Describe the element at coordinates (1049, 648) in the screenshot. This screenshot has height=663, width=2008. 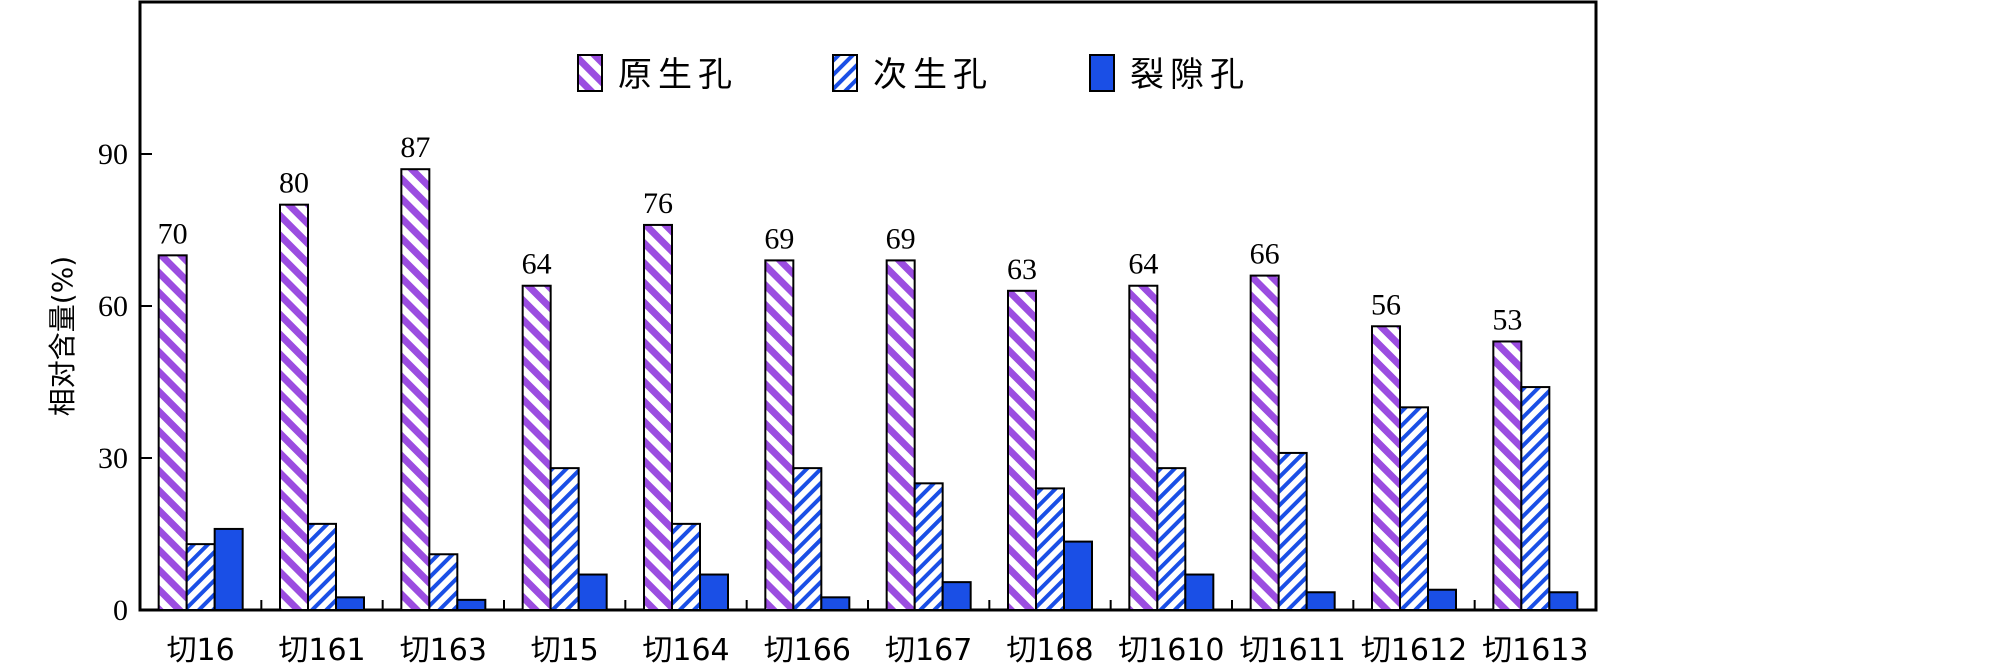
I see `x-tick-label: 切168` at that location.